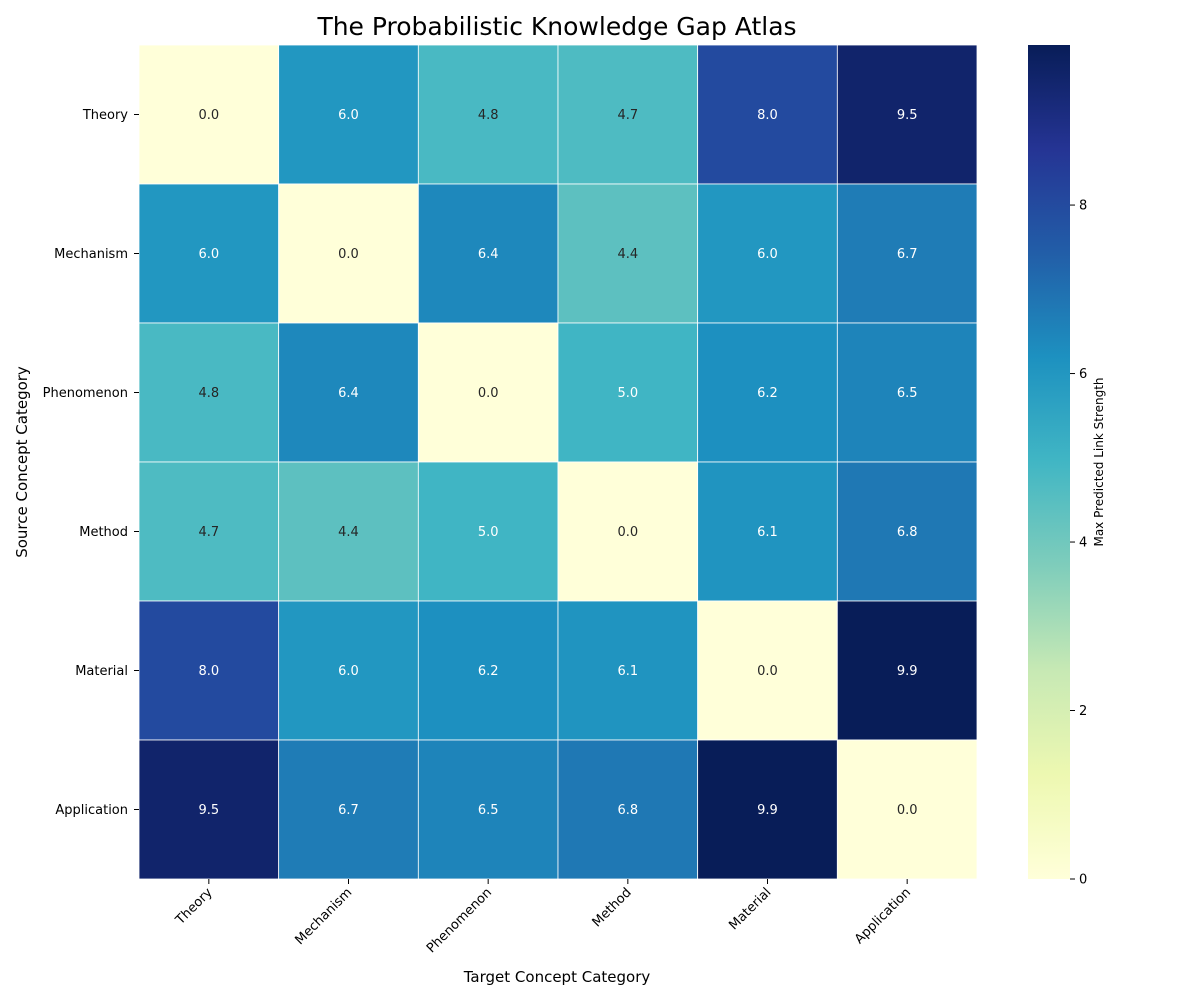  What do you see at coordinates (750, 909) in the screenshot?
I see `x-tick-label-material: Material` at bounding box center [750, 909].